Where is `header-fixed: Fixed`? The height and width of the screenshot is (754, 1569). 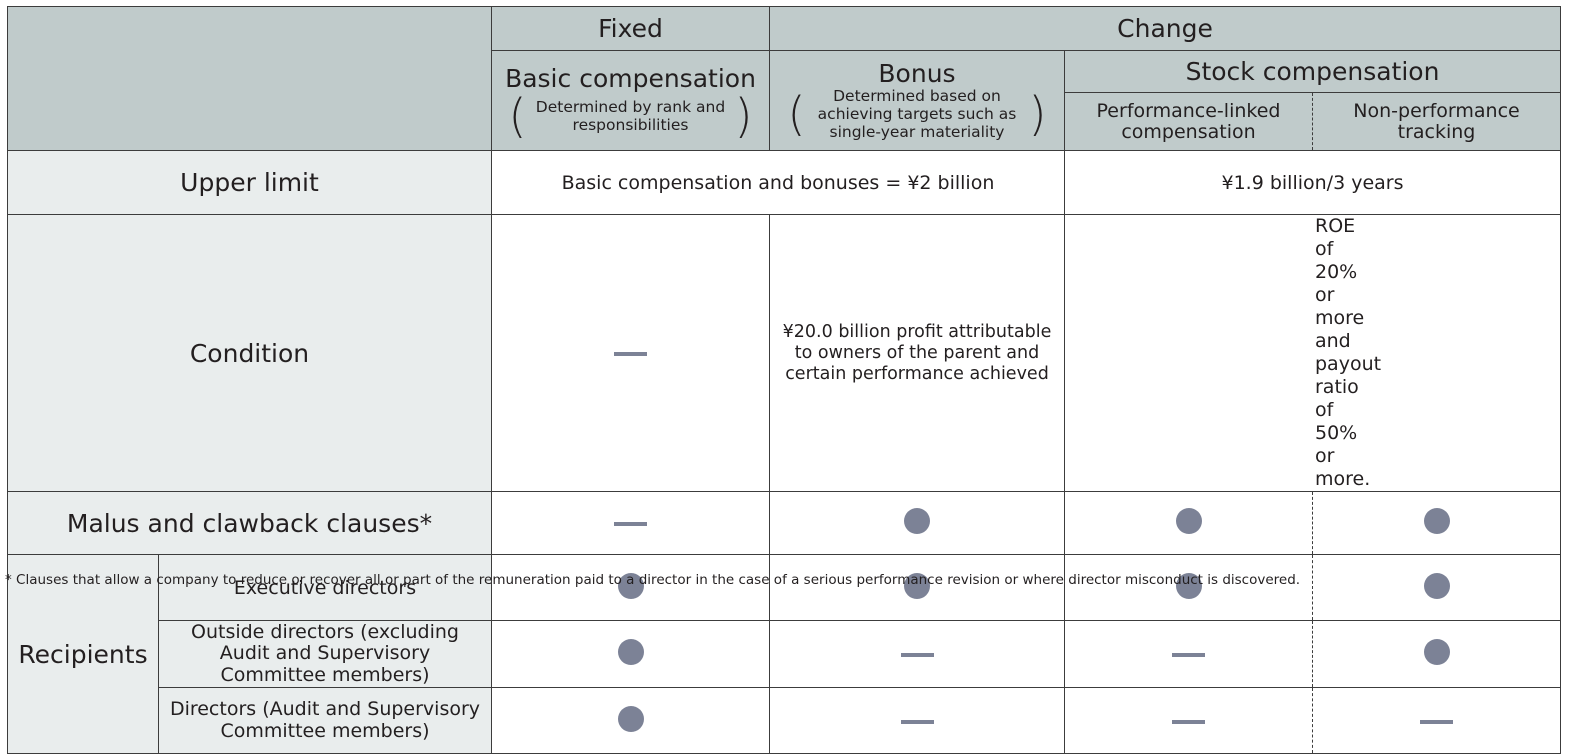 header-fixed: Fixed is located at coordinates (630, 28).